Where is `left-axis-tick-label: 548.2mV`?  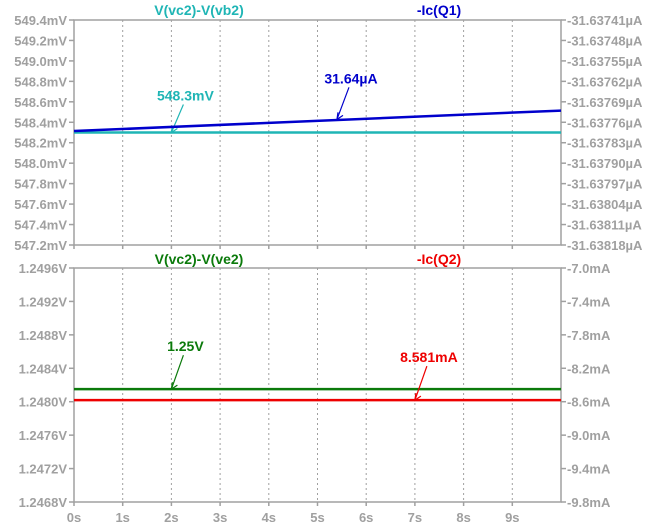 left-axis-tick-label: 548.2mV is located at coordinates (40, 143).